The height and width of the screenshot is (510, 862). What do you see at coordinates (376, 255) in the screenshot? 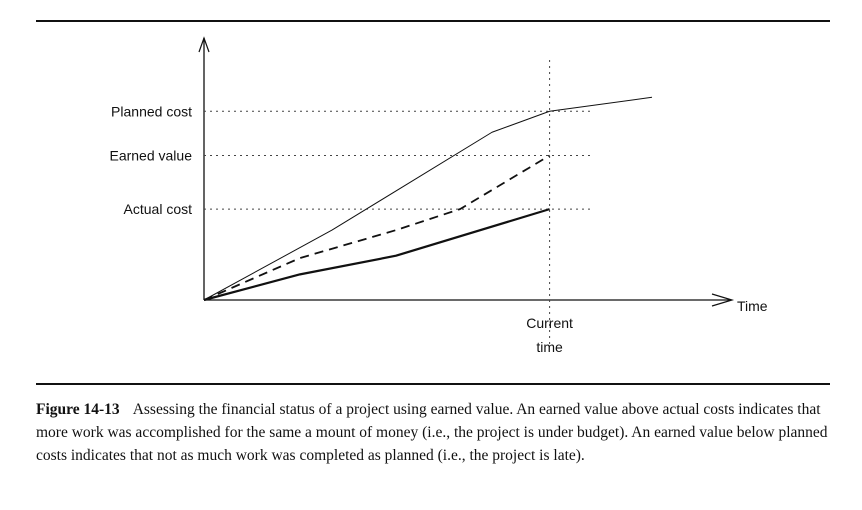
I see `series-line-actual-cost` at bounding box center [376, 255].